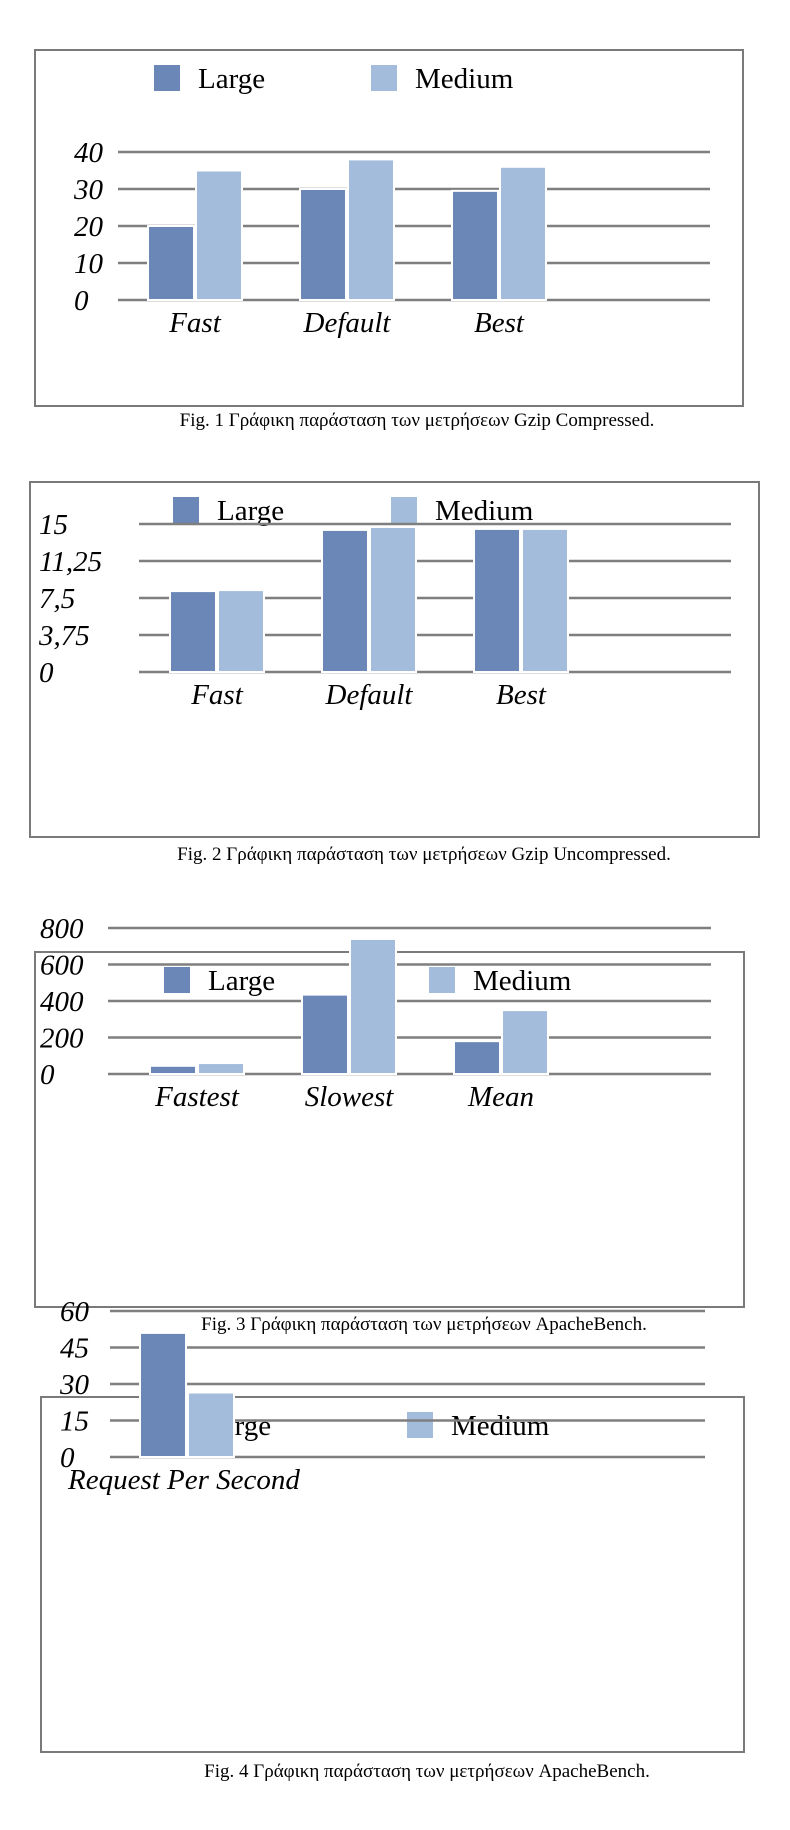  Describe the element at coordinates (525, 1042) in the screenshot. I see `bar-mean-medium` at that location.